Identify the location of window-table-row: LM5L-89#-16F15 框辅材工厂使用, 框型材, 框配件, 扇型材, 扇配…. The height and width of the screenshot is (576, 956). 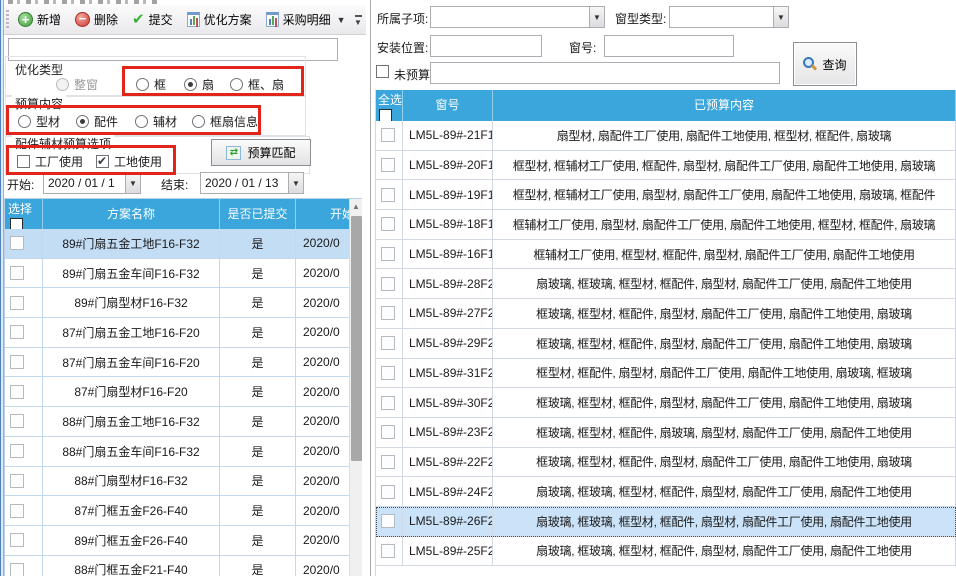
(666, 254).